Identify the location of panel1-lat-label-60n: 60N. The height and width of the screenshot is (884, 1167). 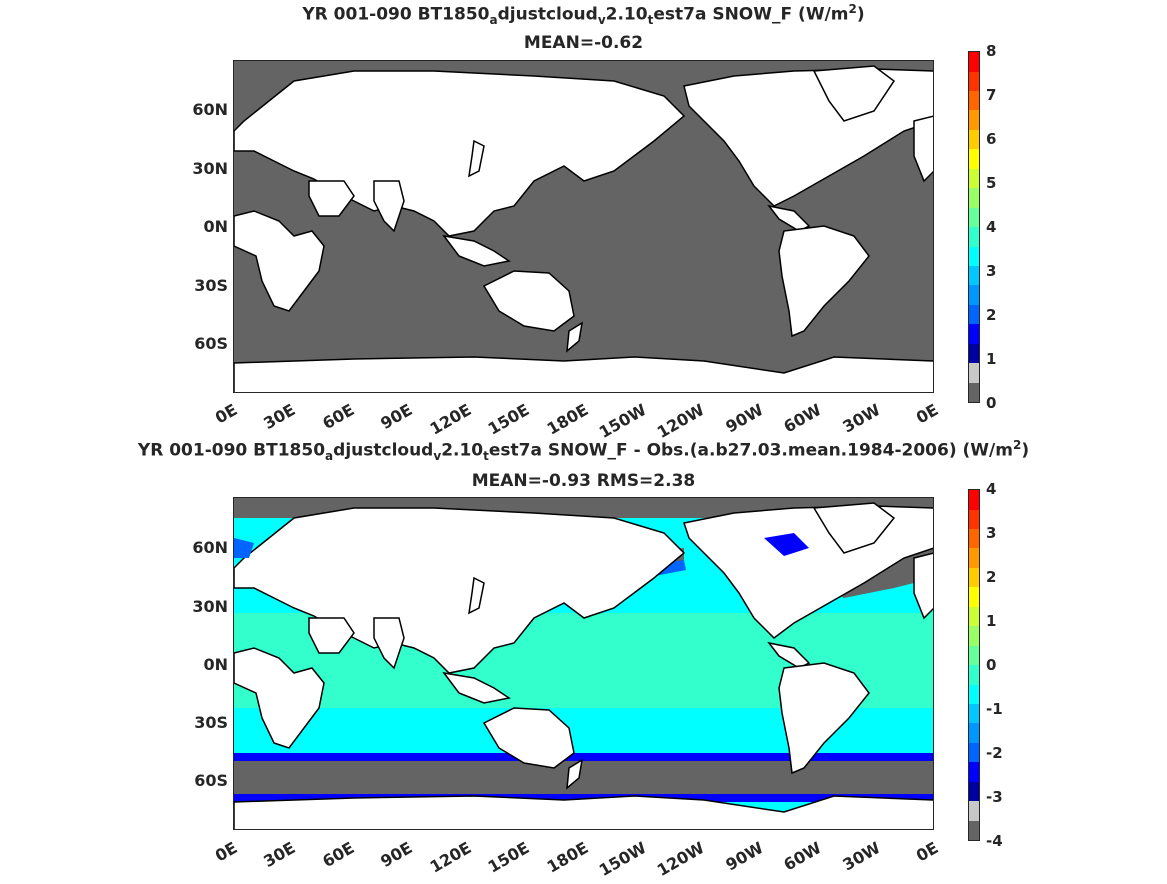
(210, 109).